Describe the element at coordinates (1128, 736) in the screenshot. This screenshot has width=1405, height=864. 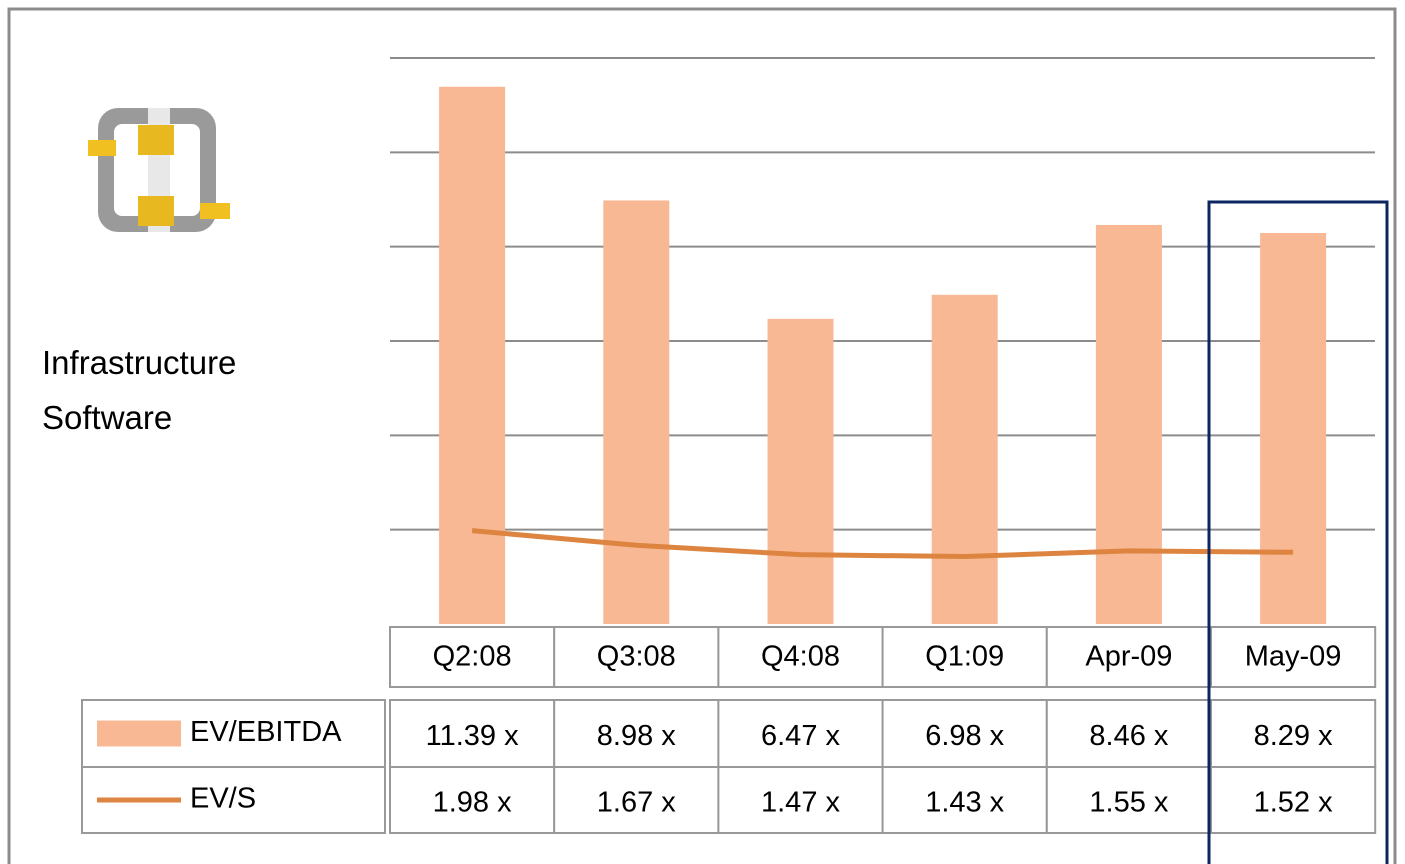
I see `value-label: 8.46 x` at that location.